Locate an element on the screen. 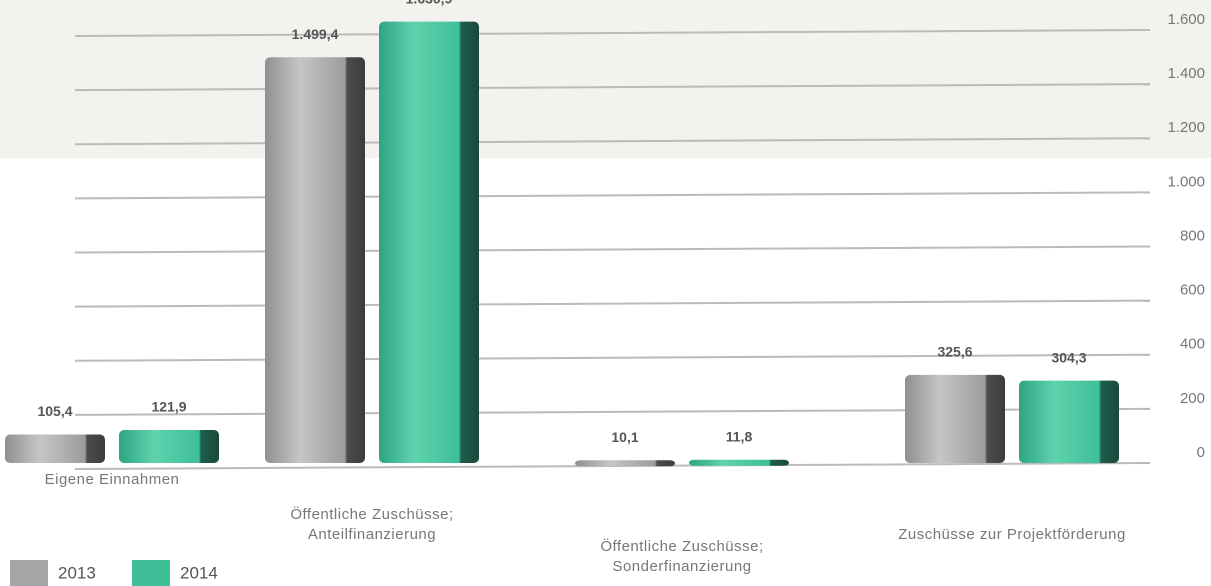  category-label: Eigene Einnahmen is located at coordinates (112, 479).